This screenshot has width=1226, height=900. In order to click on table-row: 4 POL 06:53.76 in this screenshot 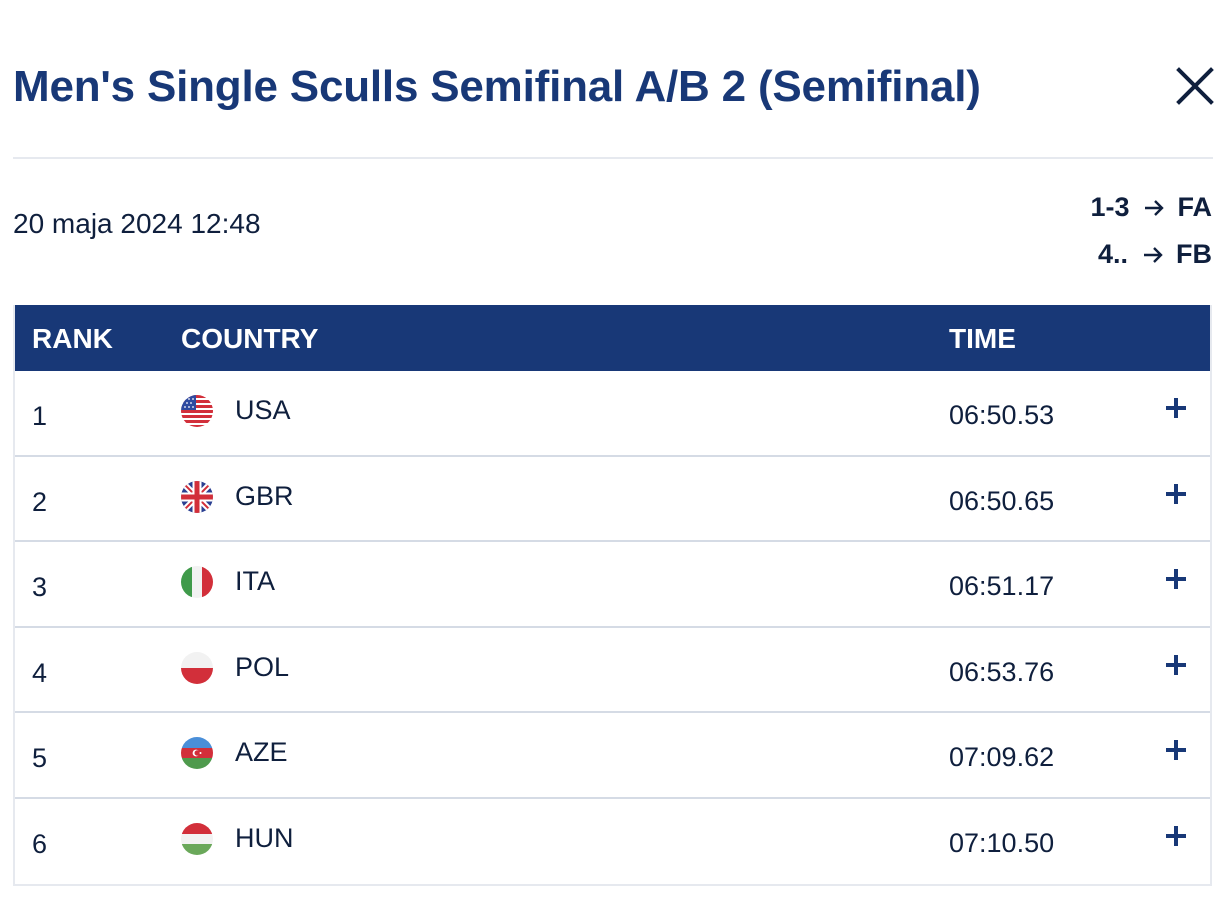, I will do `click(612, 670)`.